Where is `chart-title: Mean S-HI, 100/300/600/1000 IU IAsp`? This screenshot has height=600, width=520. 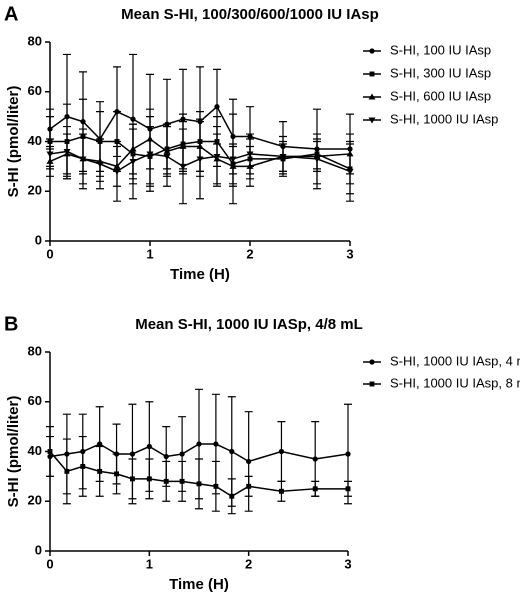
chart-title: Mean S-HI, 100/300/600/1000 IU IAsp is located at coordinates (250, 14).